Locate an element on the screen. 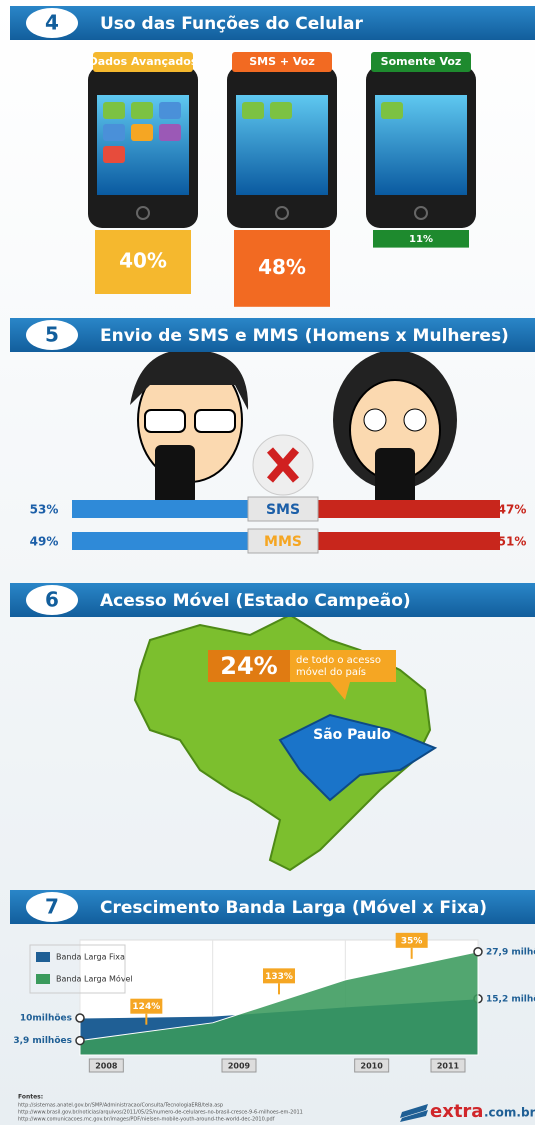 This screenshot has height=1125, width=535. man is located at coordinates (189, 427).